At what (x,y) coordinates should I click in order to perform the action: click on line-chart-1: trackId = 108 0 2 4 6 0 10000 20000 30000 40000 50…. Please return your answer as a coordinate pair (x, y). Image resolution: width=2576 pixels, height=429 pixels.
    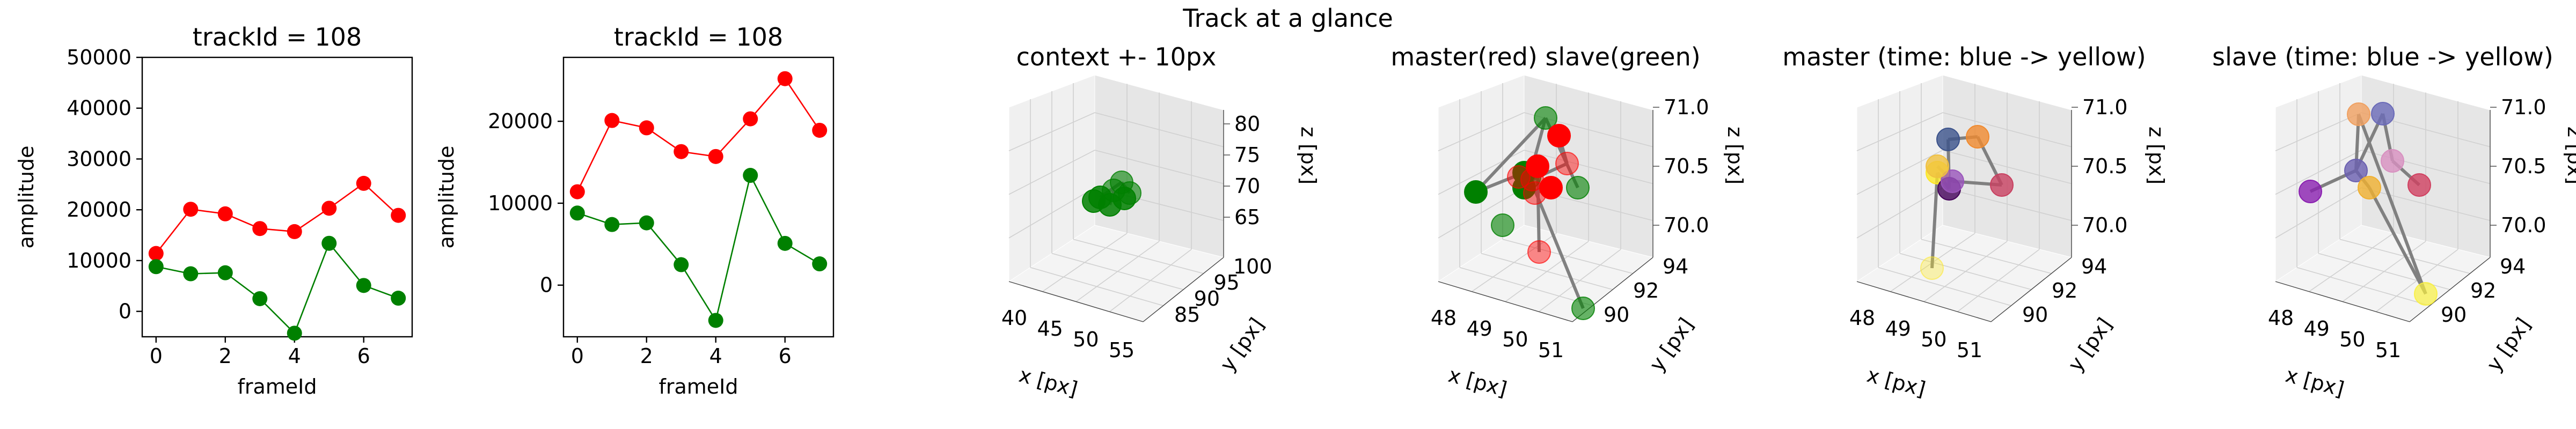
    Looking at the image, I should click on (213, 210).